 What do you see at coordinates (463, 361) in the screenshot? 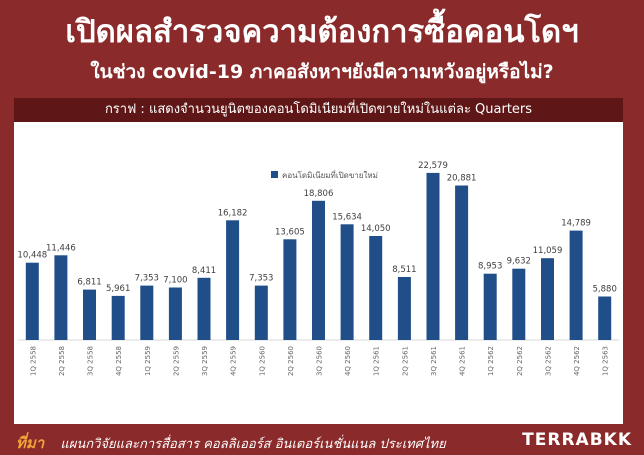
I see `x-tick-label: 4Q 2561` at bounding box center [463, 361].